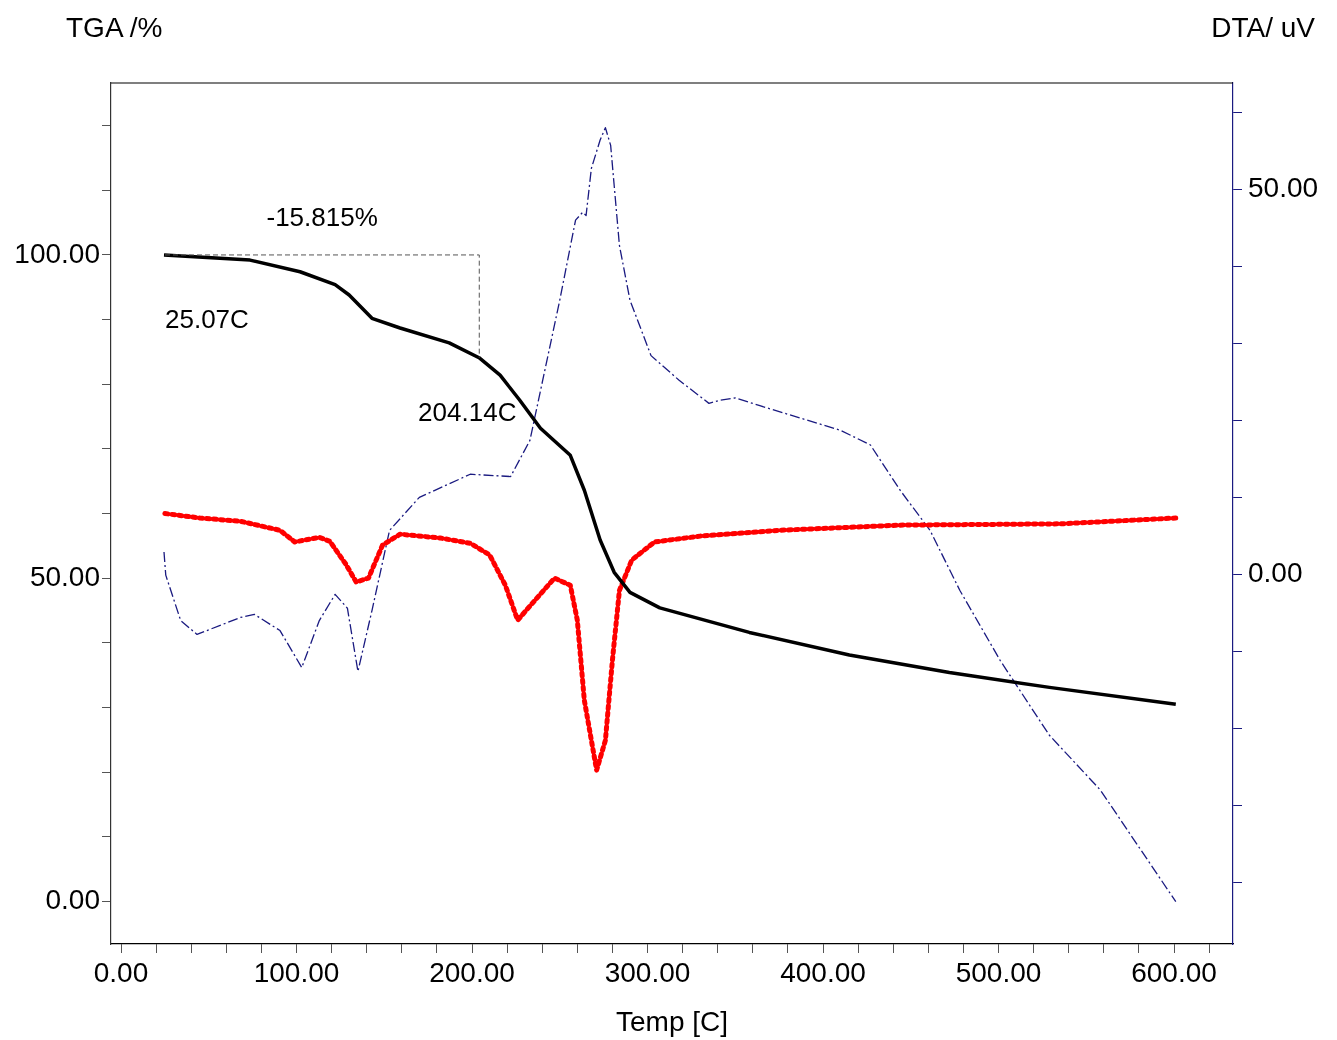 The width and height of the screenshot is (1337, 1040). What do you see at coordinates (998, 972) in the screenshot?
I see `x-tick-label: 500.00` at bounding box center [998, 972].